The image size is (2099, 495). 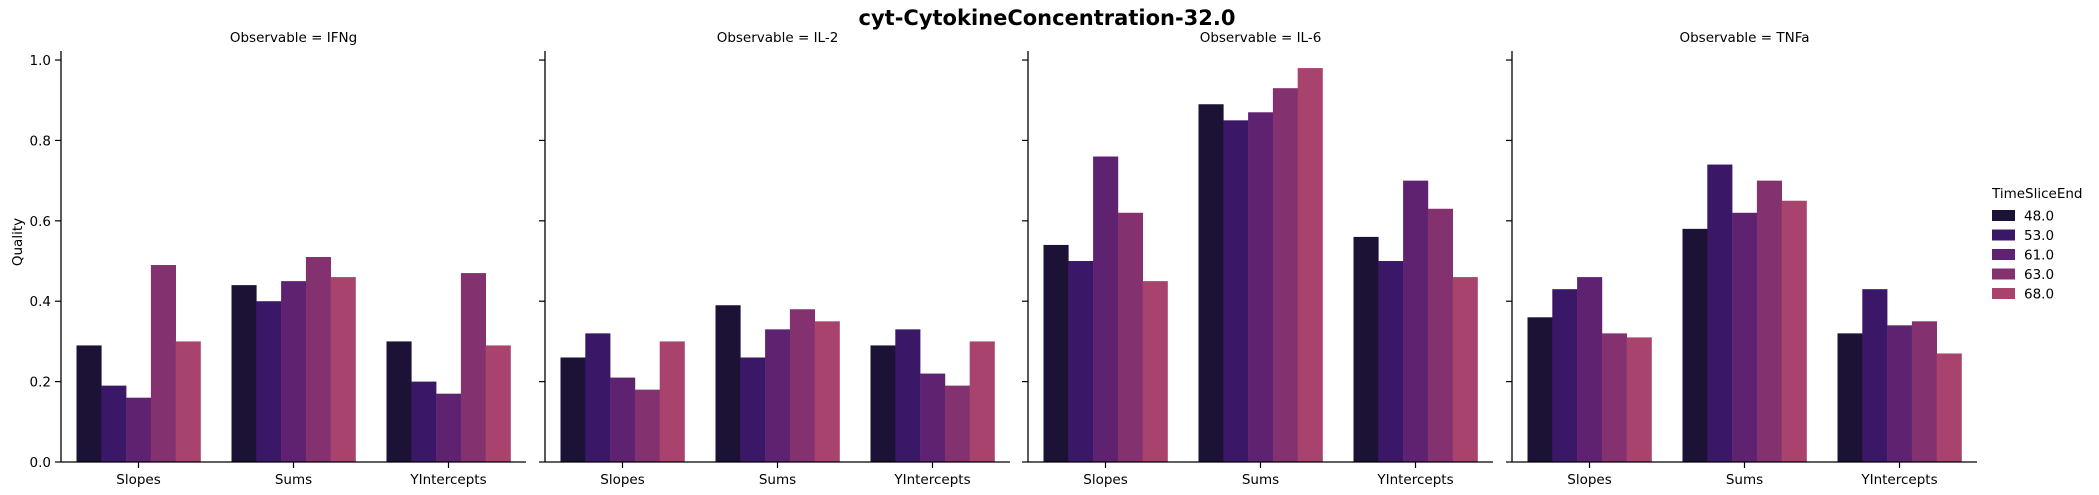 I want to click on y-tick-label: 1.0, so click(x=40, y=61).